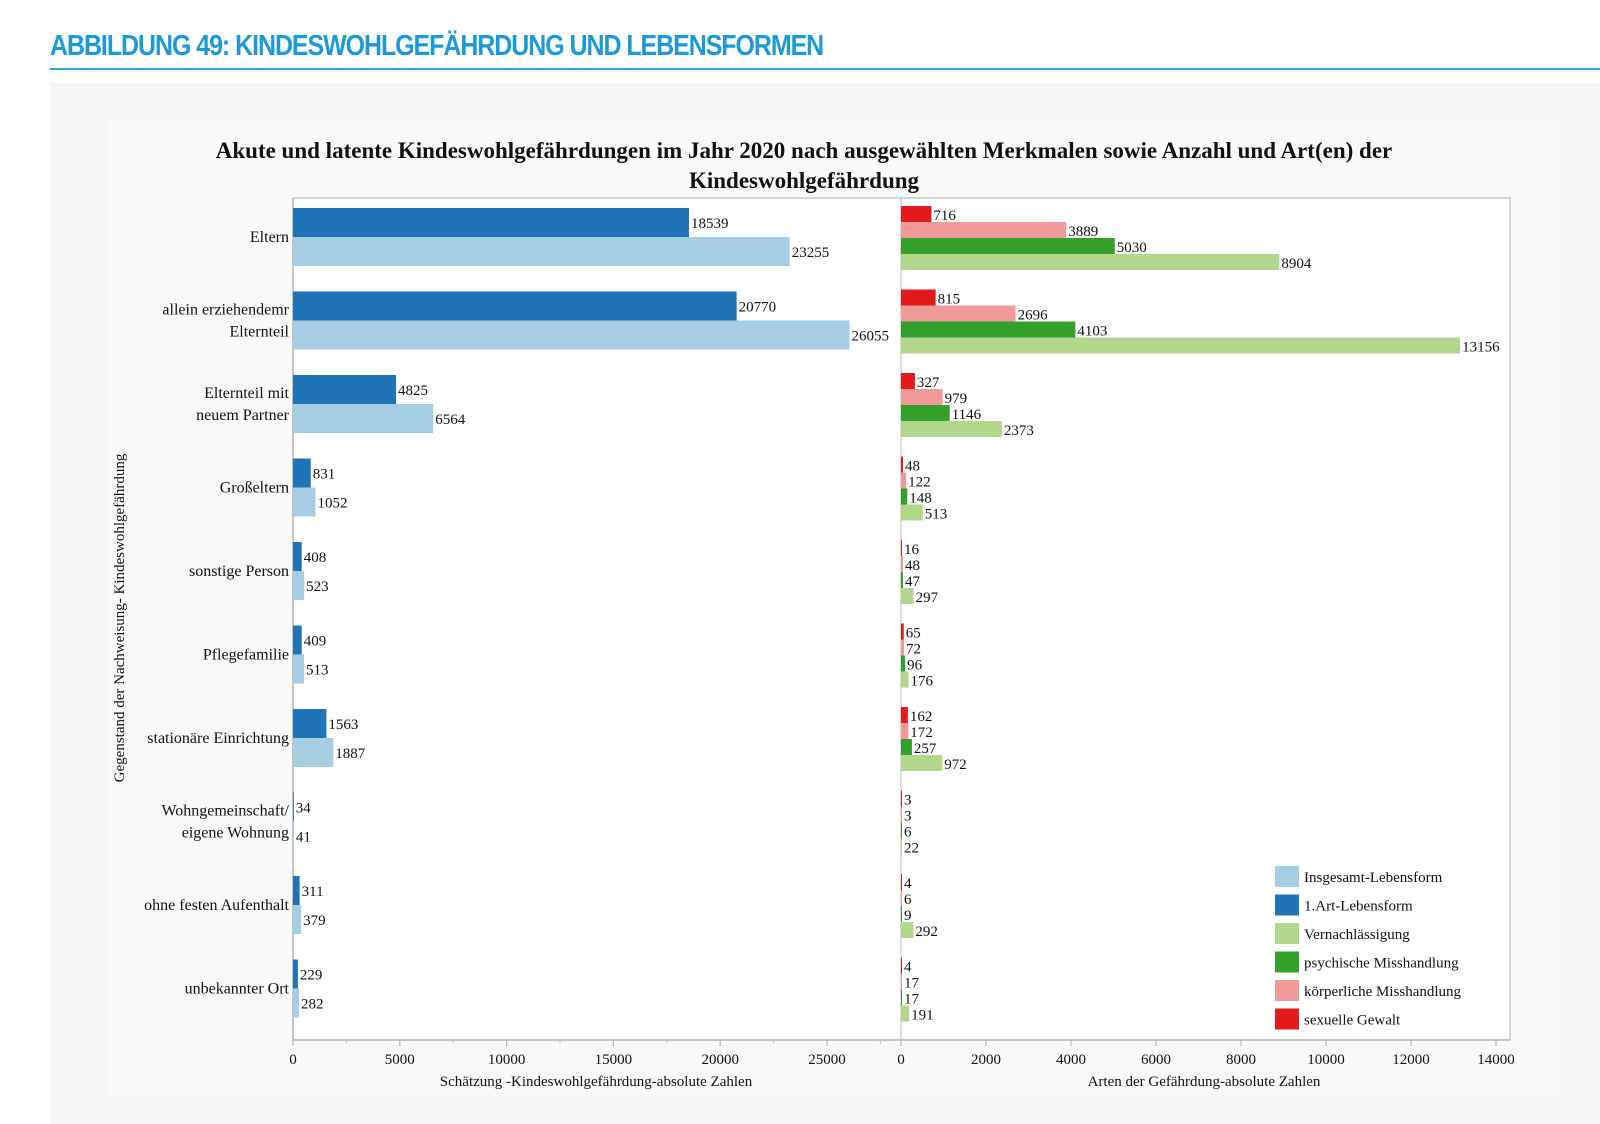 This screenshot has width=1600, height=1124. What do you see at coordinates (720, 1060) in the screenshot?
I see `left-x-tick-label: 20000` at bounding box center [720, 1060].